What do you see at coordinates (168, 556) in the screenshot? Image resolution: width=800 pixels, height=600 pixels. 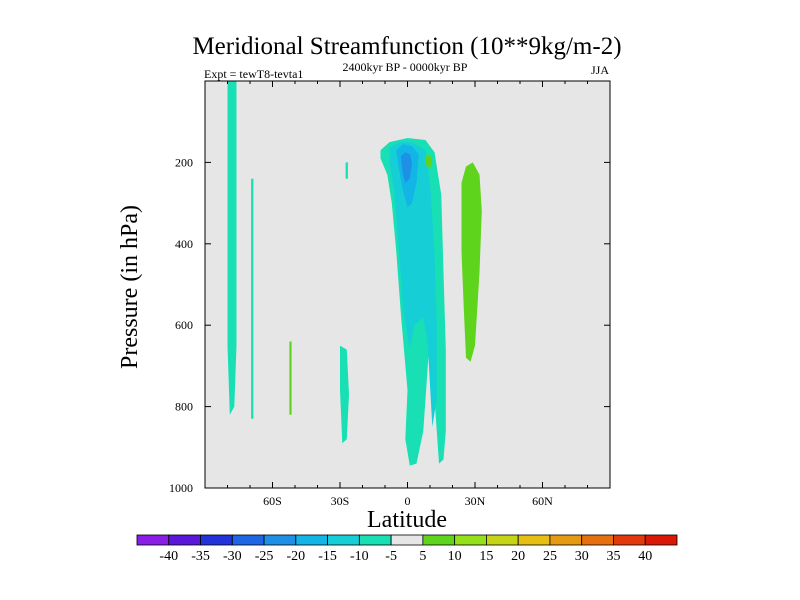 I see `colorbar-label: -40` at bounding box center [168, 556].